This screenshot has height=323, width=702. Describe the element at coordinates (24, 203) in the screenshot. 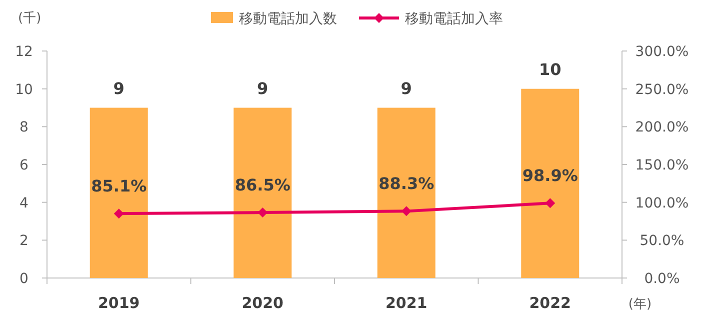

I see `ytick: 4` at that location.